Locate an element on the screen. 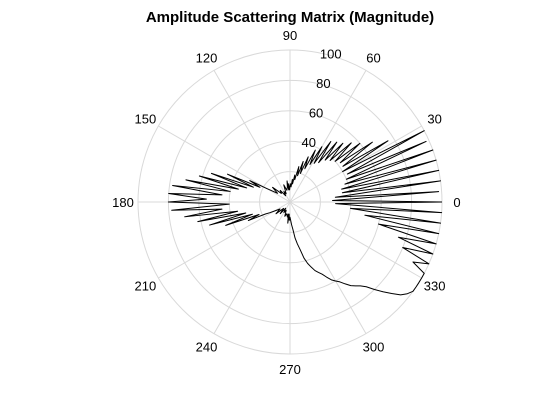  angular-tick-label: 0 is located at coordinates (456, 202).